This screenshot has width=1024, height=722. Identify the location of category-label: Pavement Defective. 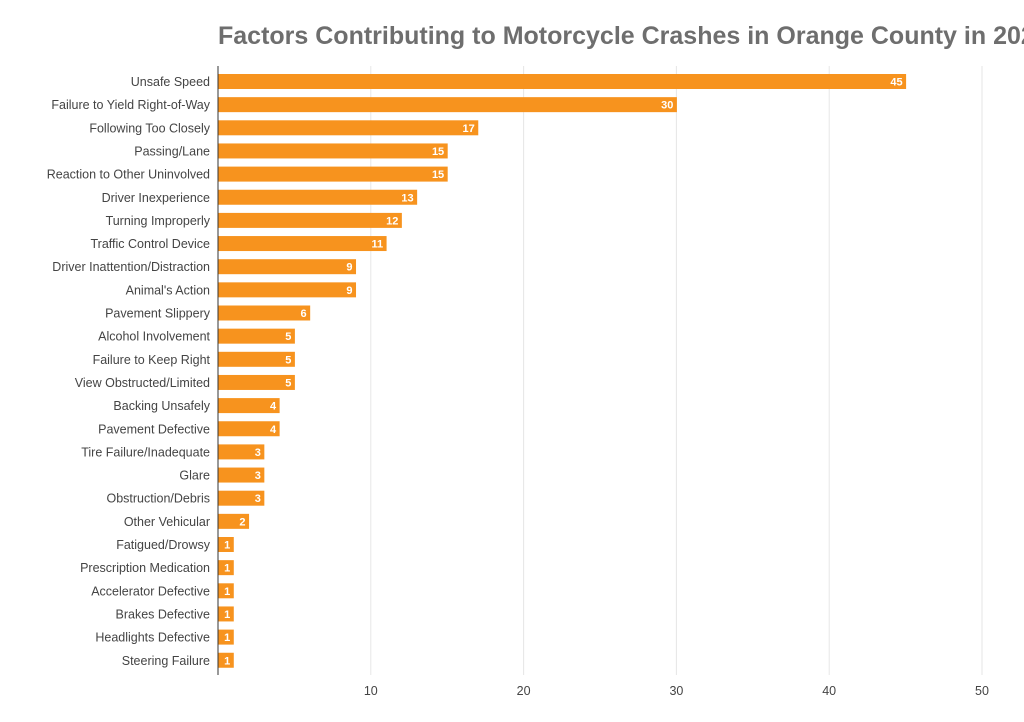
(154, 429).